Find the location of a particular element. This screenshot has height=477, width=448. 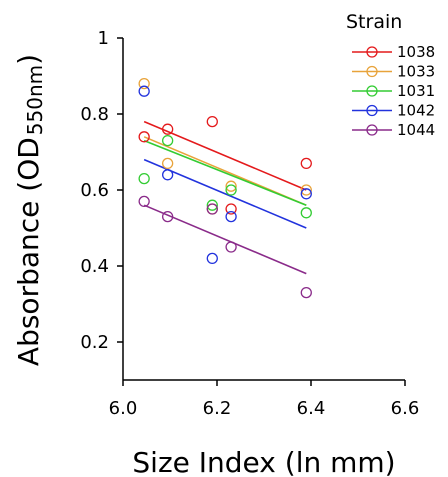

fit-lines is located at coordinates (225, 197).